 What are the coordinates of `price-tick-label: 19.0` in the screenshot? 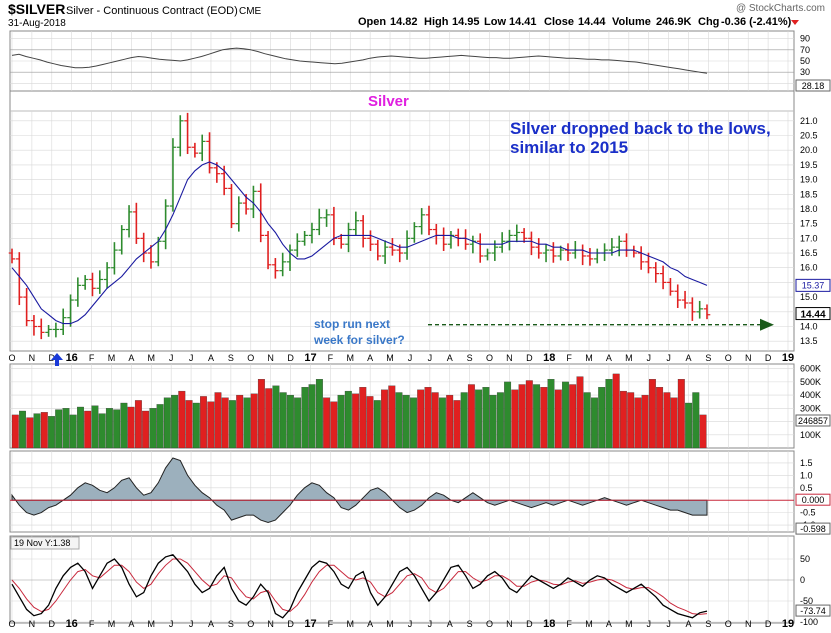 It's located at (809, 180).